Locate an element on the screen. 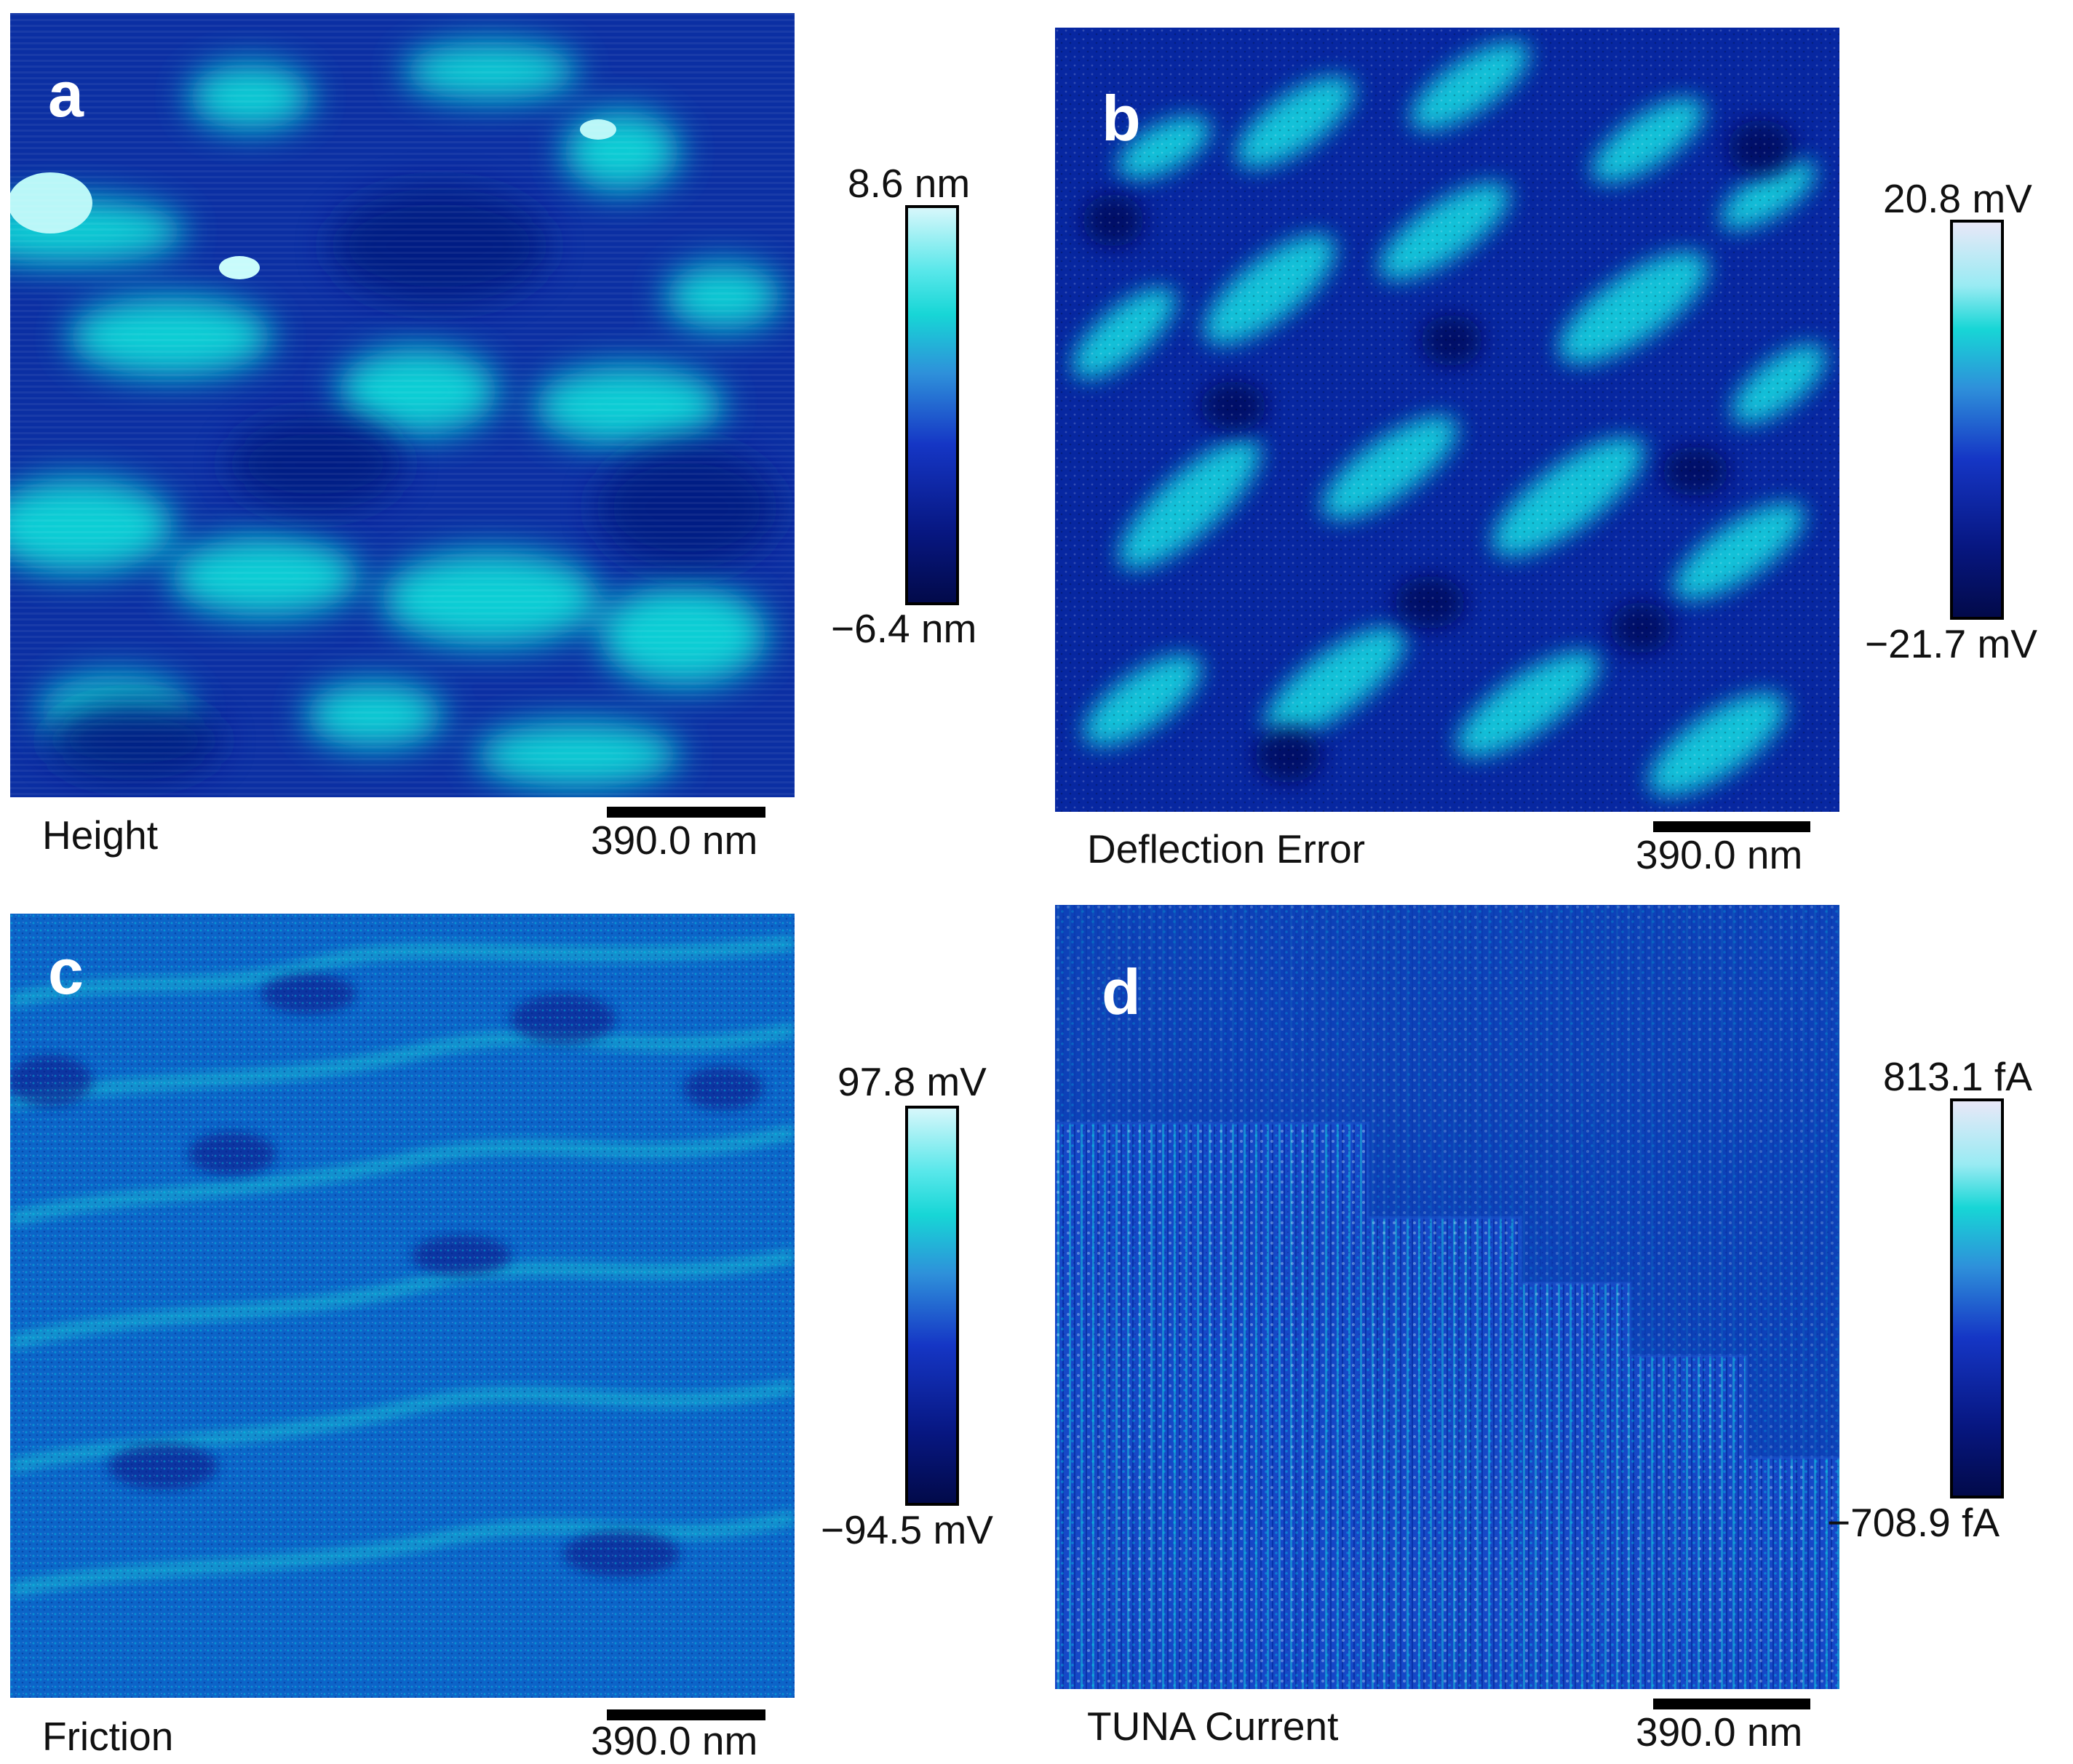  tuna-current-range-min: −708.9 fA is located at coordinates (1913, 1522).